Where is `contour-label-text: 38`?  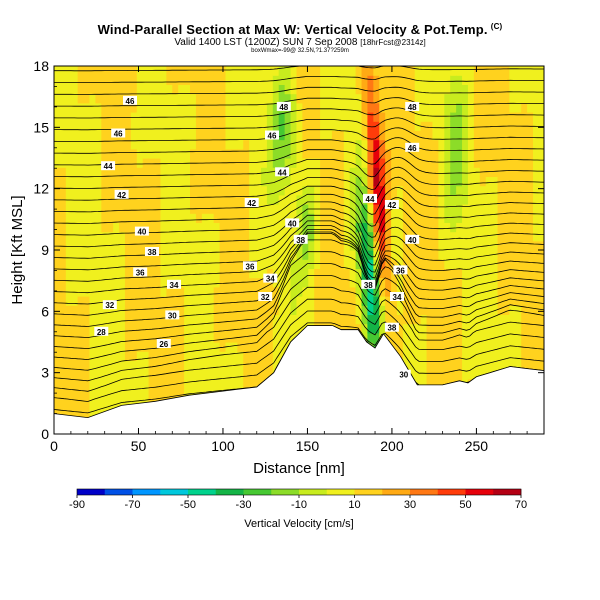
contour-label-text: 38 is located at coordinates (391, 328).